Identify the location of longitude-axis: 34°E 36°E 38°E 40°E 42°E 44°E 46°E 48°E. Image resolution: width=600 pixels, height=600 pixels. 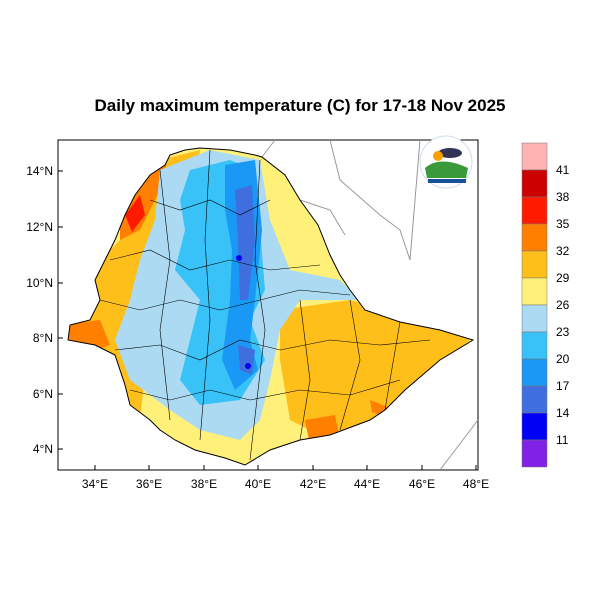
(285, 478).